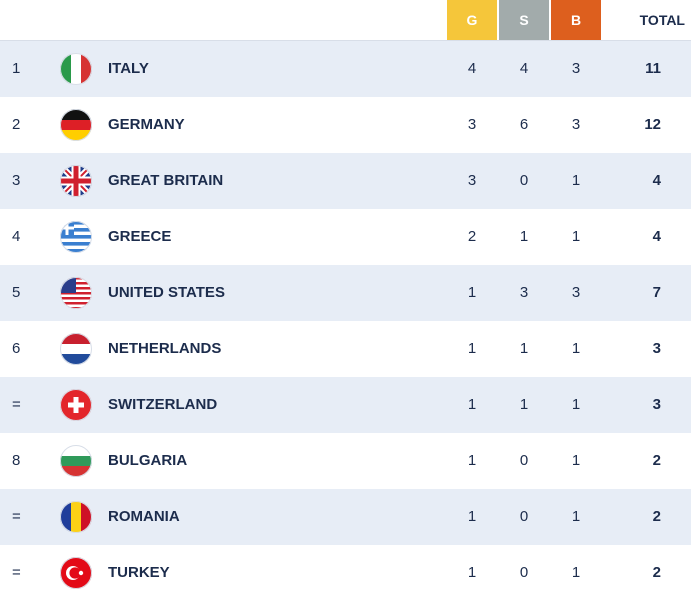 The image size is (691, 600). I want to click on table-row: 6 NETHERLANDS 1 1 1 3, so click(345, 349).